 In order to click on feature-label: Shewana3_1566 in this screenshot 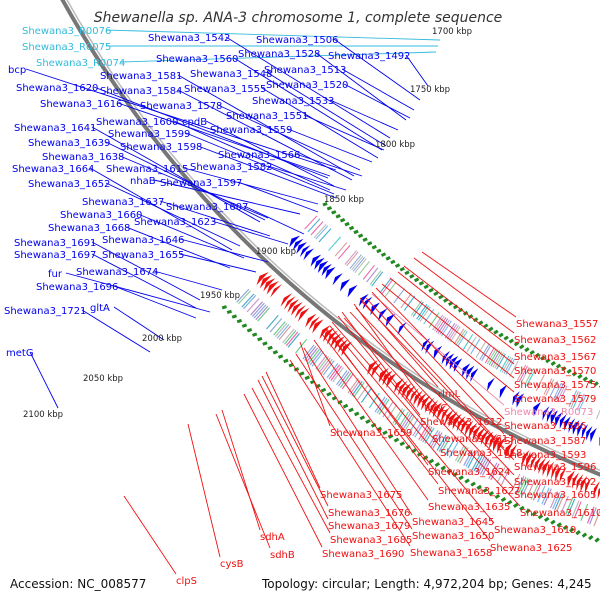, I will do `click(259, 155)`.